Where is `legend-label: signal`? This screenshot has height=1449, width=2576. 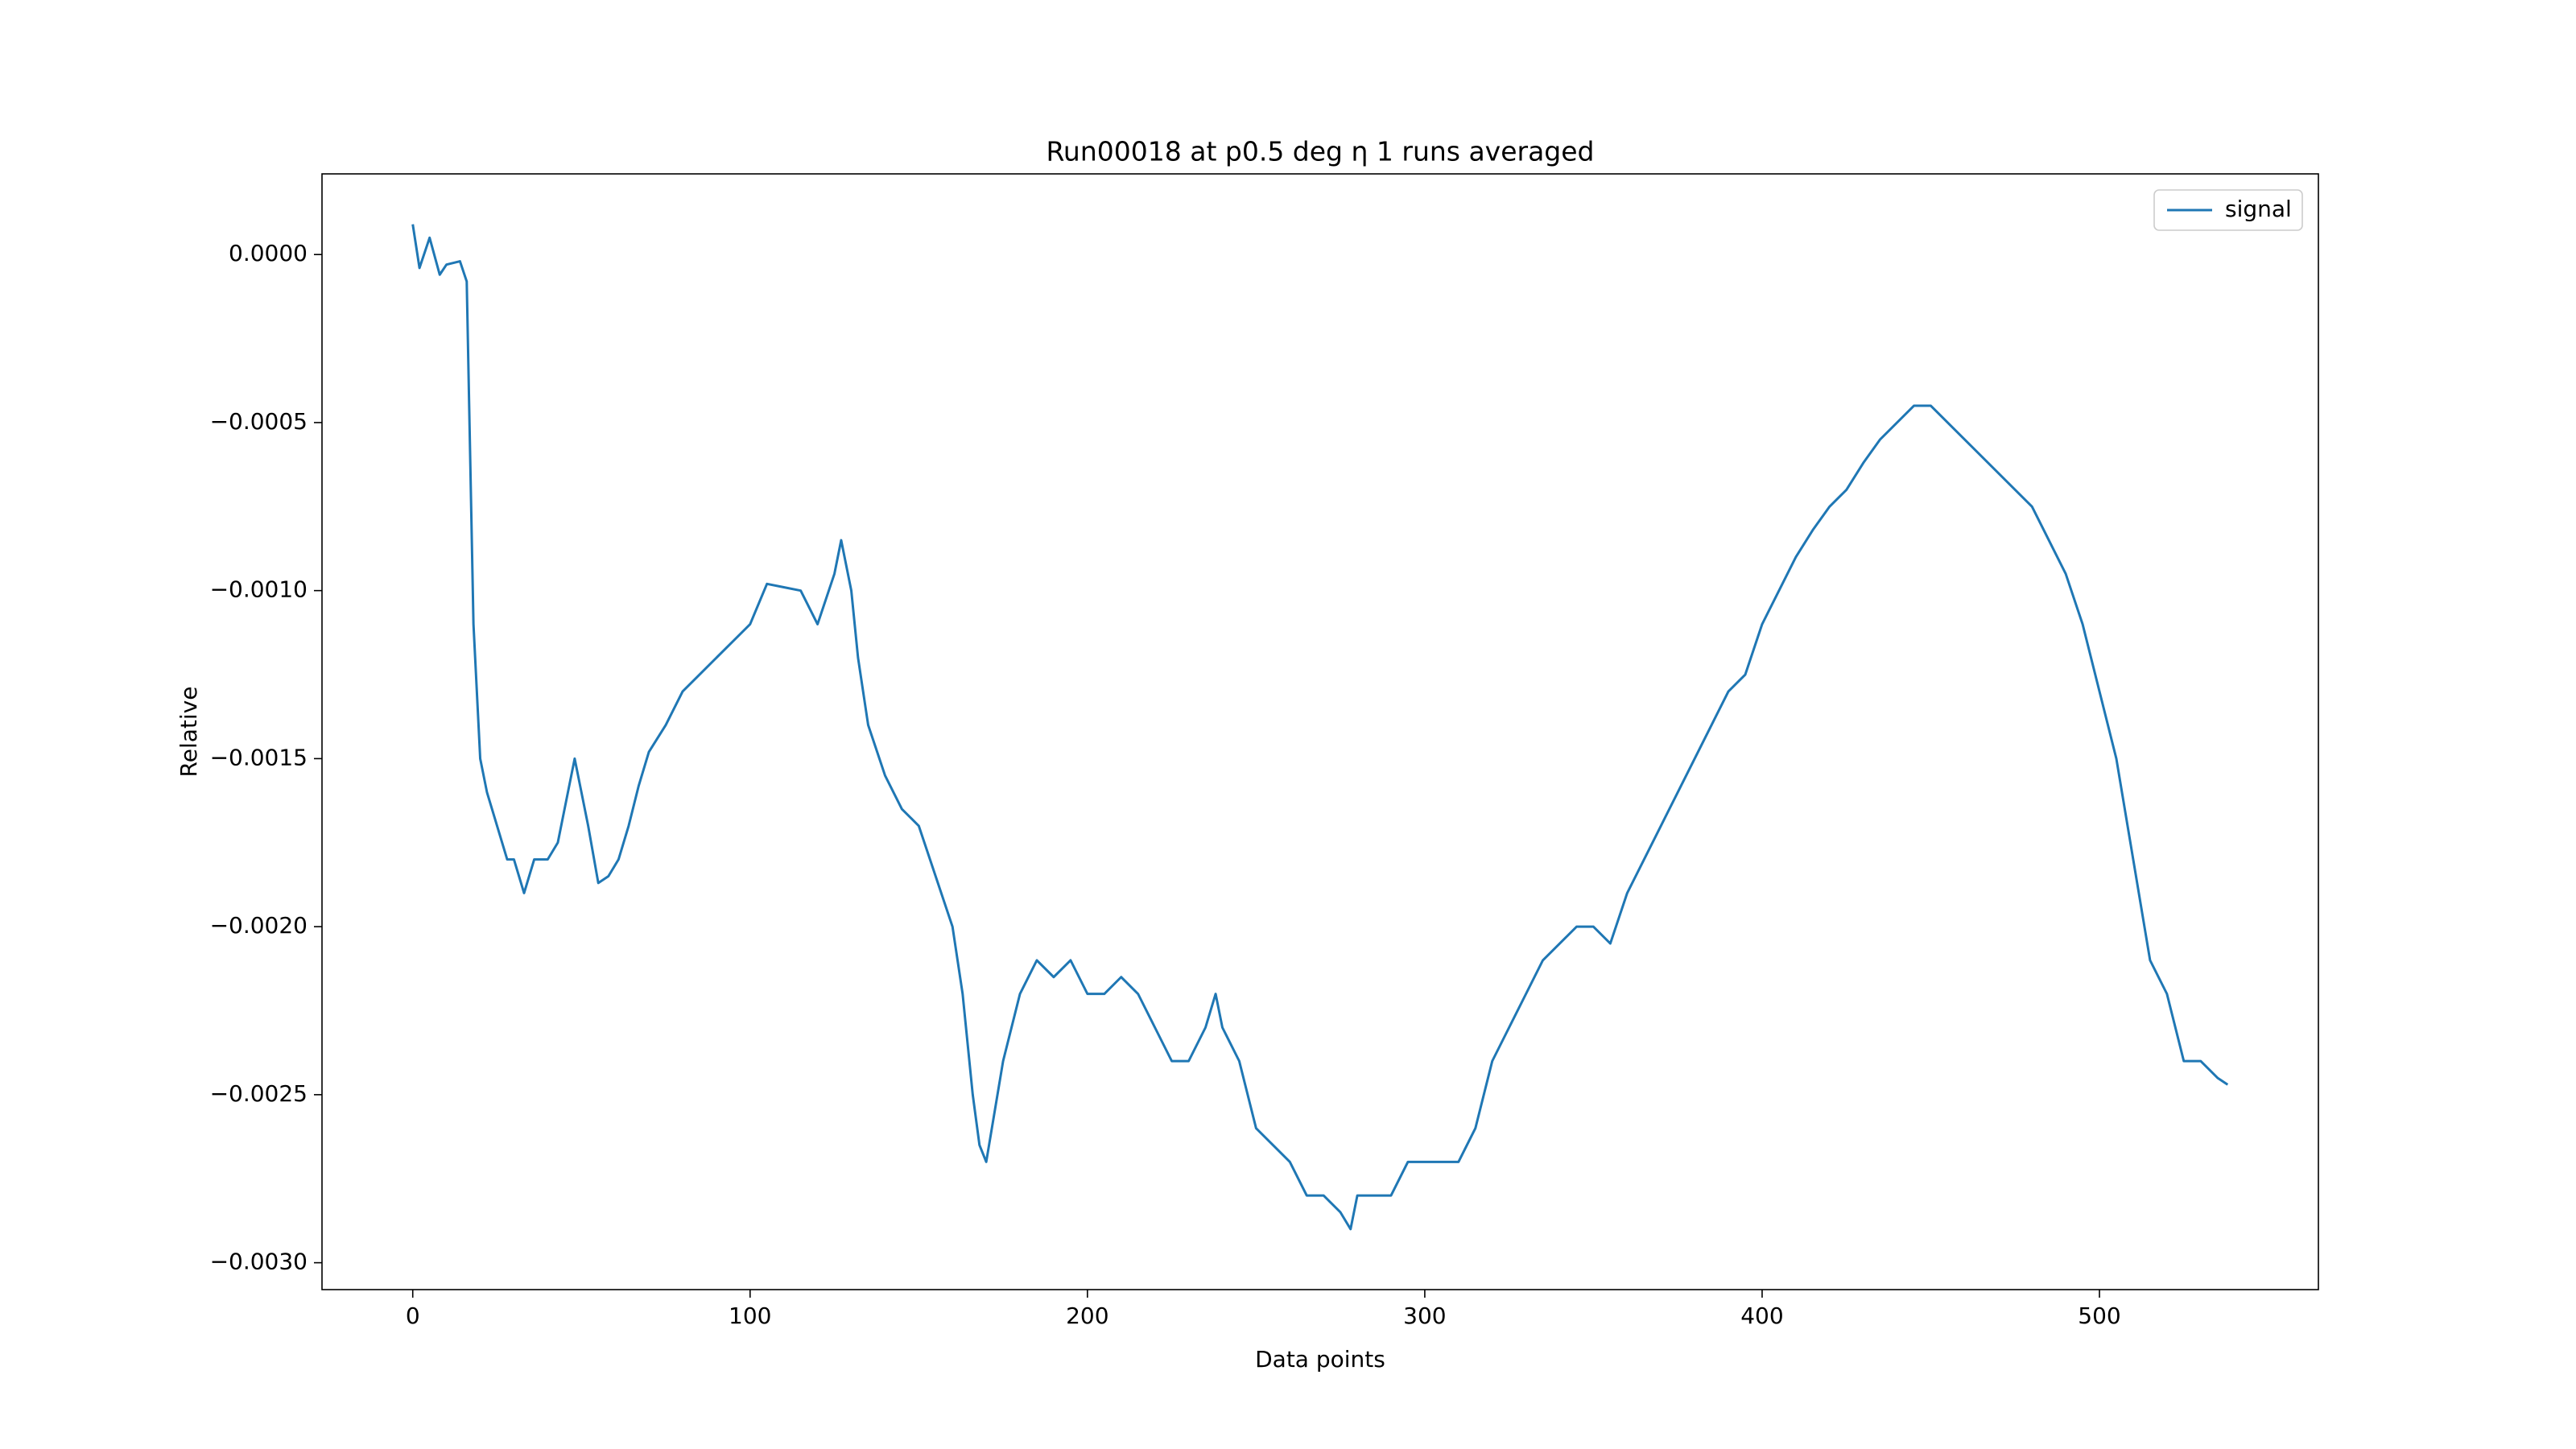
legend-label: signal is located at coordinates (2258, 209).